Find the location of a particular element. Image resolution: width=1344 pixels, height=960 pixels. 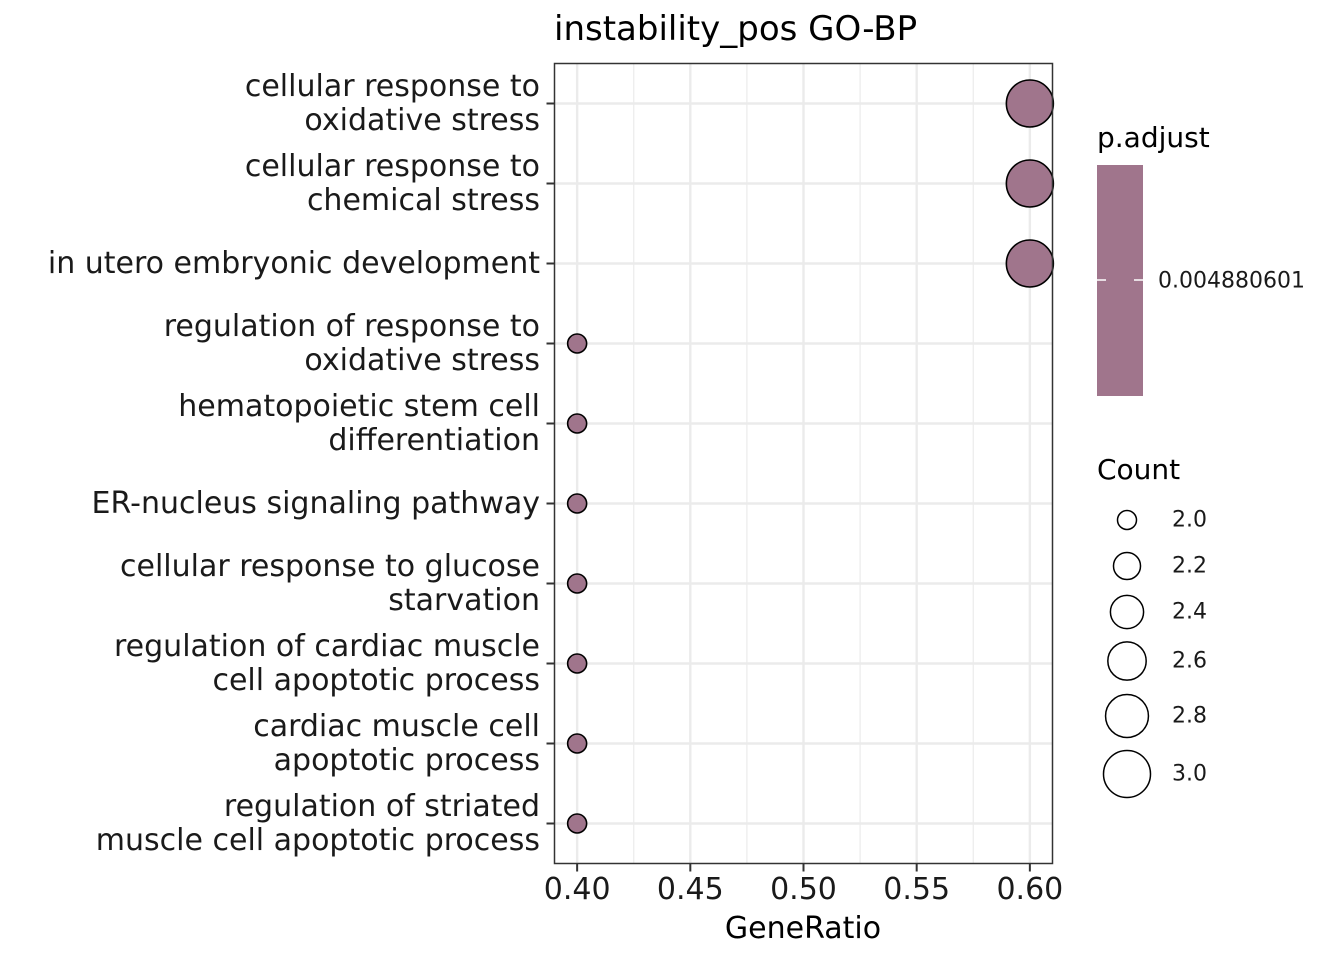

y-tick-label: apoptotic process is located at coordinates (407, 760).